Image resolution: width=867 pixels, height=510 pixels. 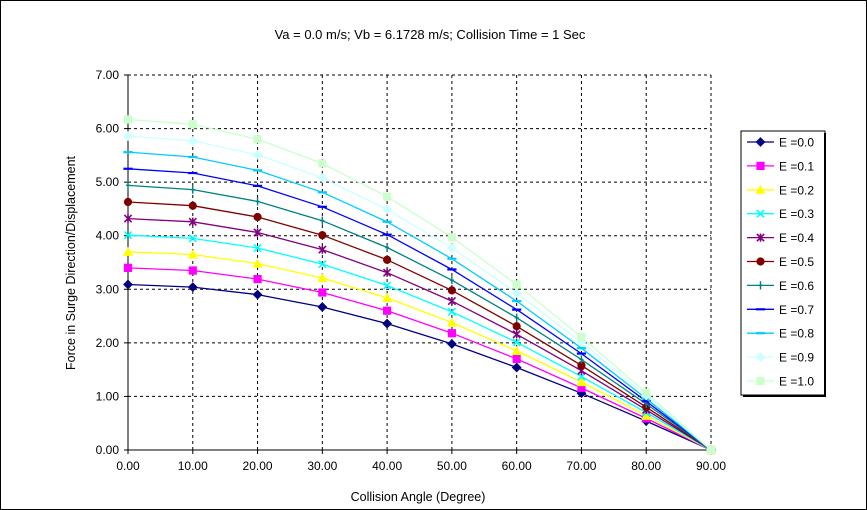 I want to click on y-tick-label: 1.00, so click(x=108, y=396).